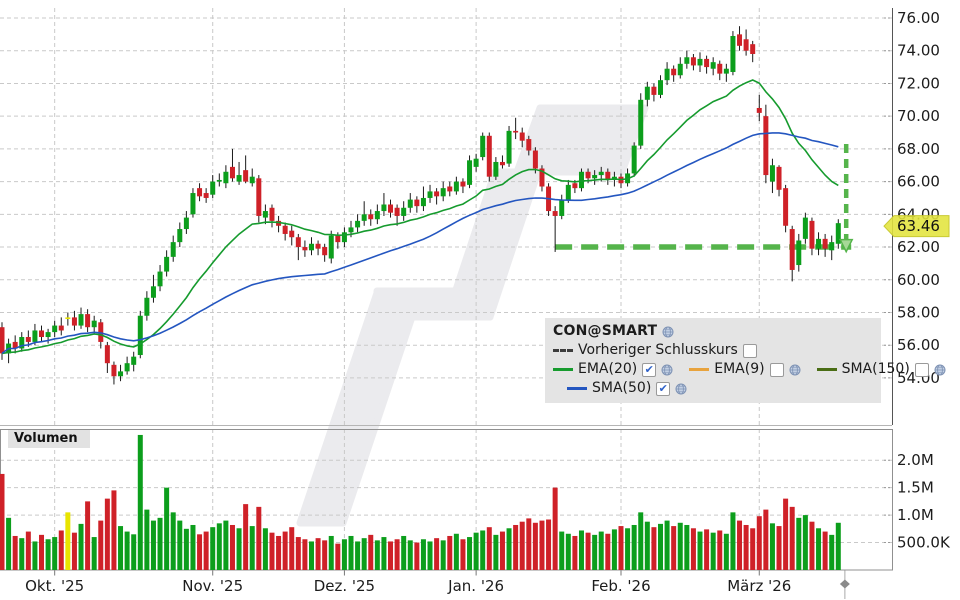 This screenshot has height=600, width=960. What do you see at coordinates (844, 584) in the screenshot?
I see `axis-end-marker-handle` at bounding box center [844, 584].